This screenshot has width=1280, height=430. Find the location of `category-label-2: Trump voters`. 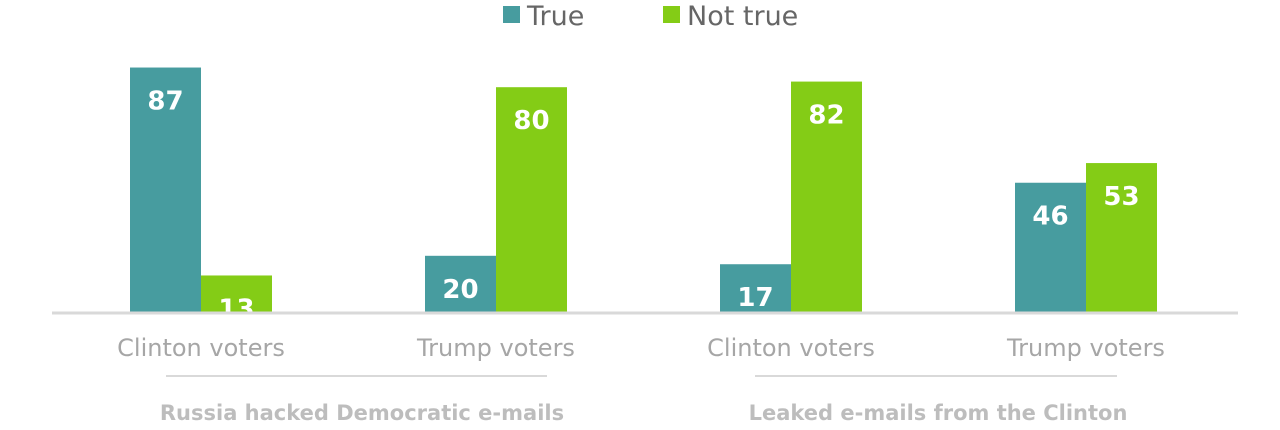

category-label-2: Trump voters is located at coordinates (495, 348).